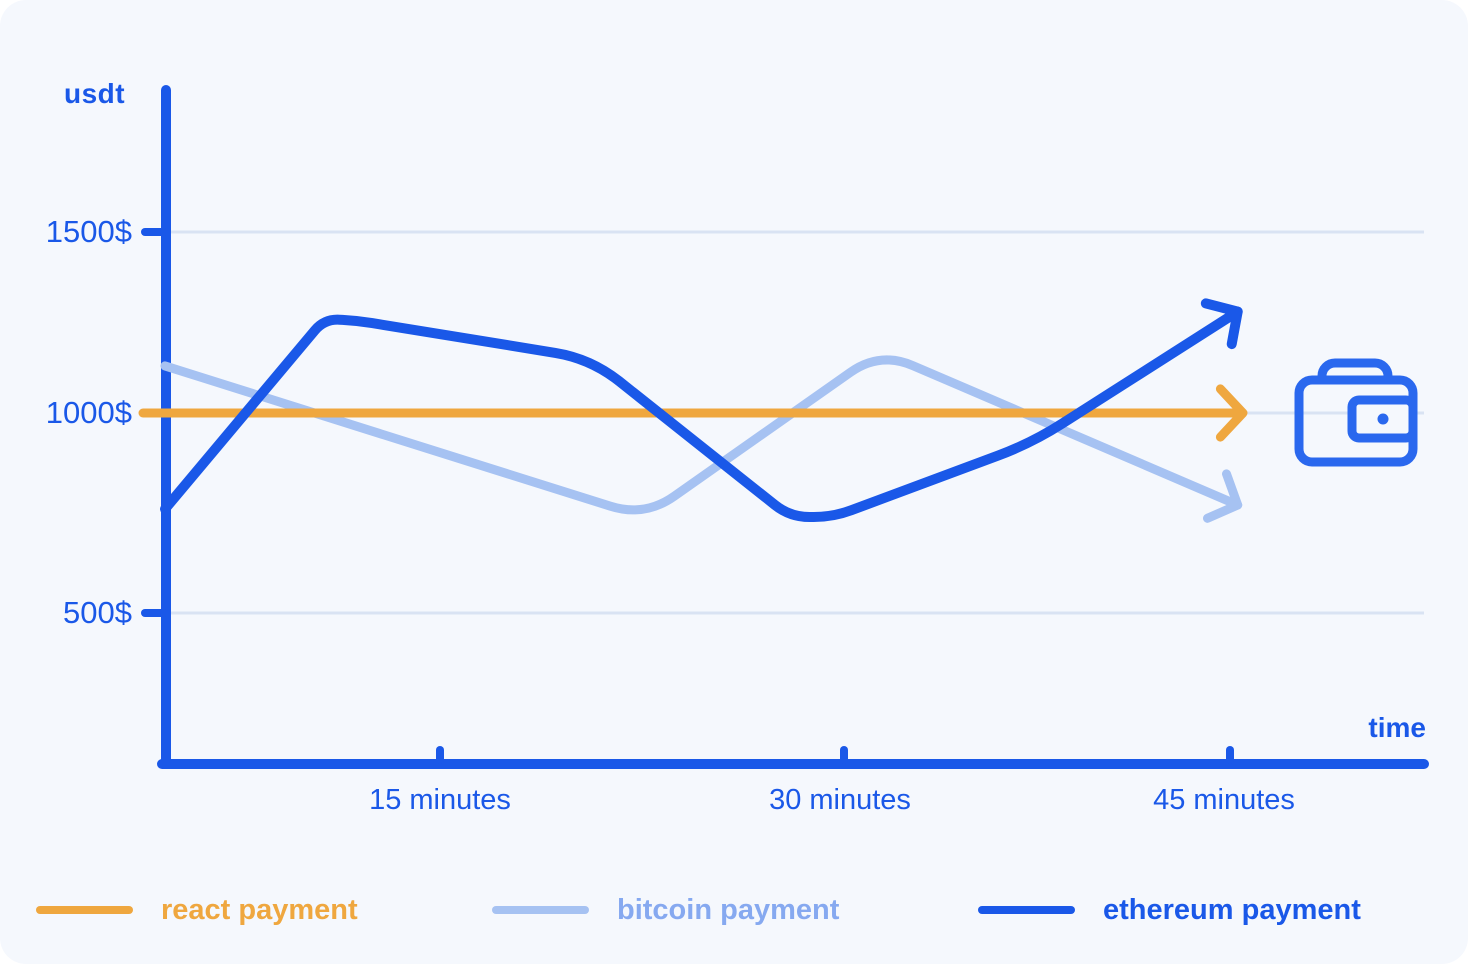  I want to click on legend-label-bitcoin: bitcoin payment, so click(728, 909).